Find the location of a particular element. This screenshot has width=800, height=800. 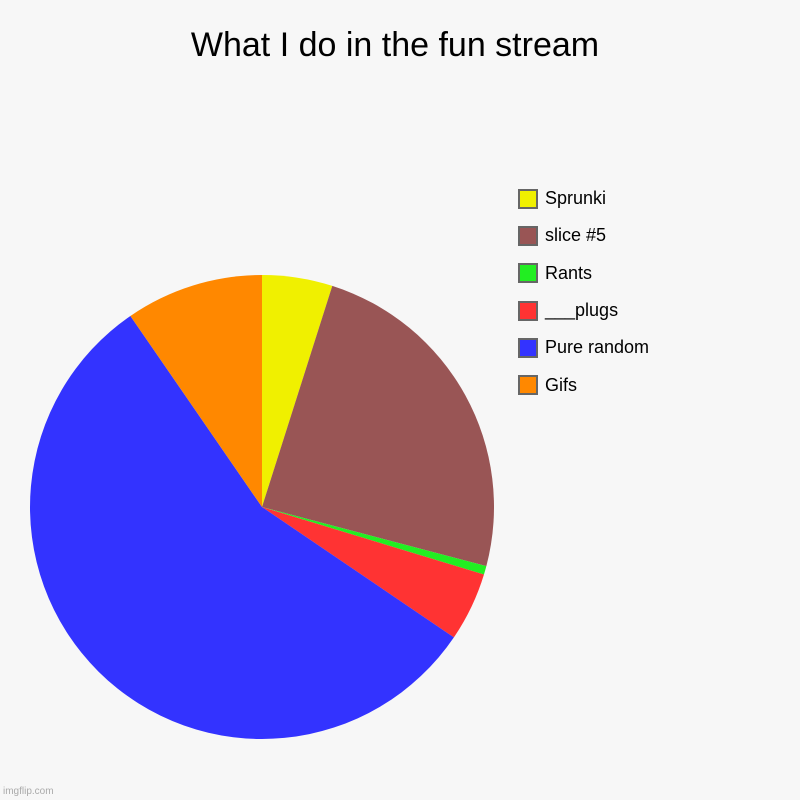

legend-label: ___plugs is located at coordinates (582, 310).